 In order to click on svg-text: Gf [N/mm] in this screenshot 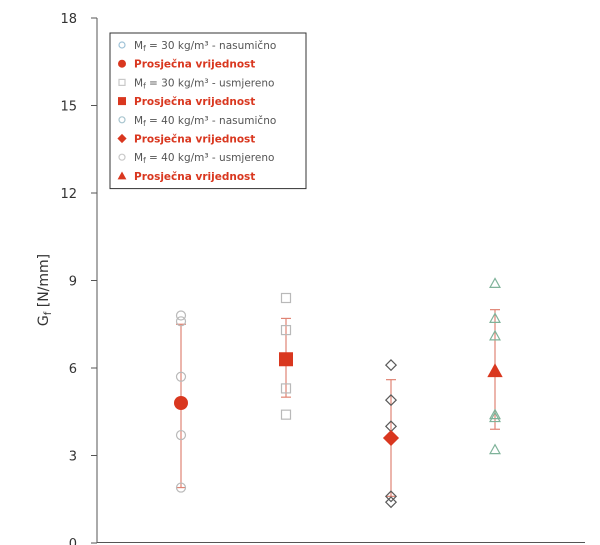, I will do `click(45, 290)`.